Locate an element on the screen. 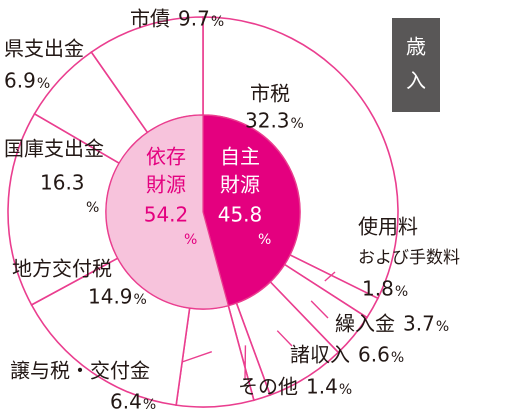  segment-label: 県支出金 is located at coordinates (44, 49).